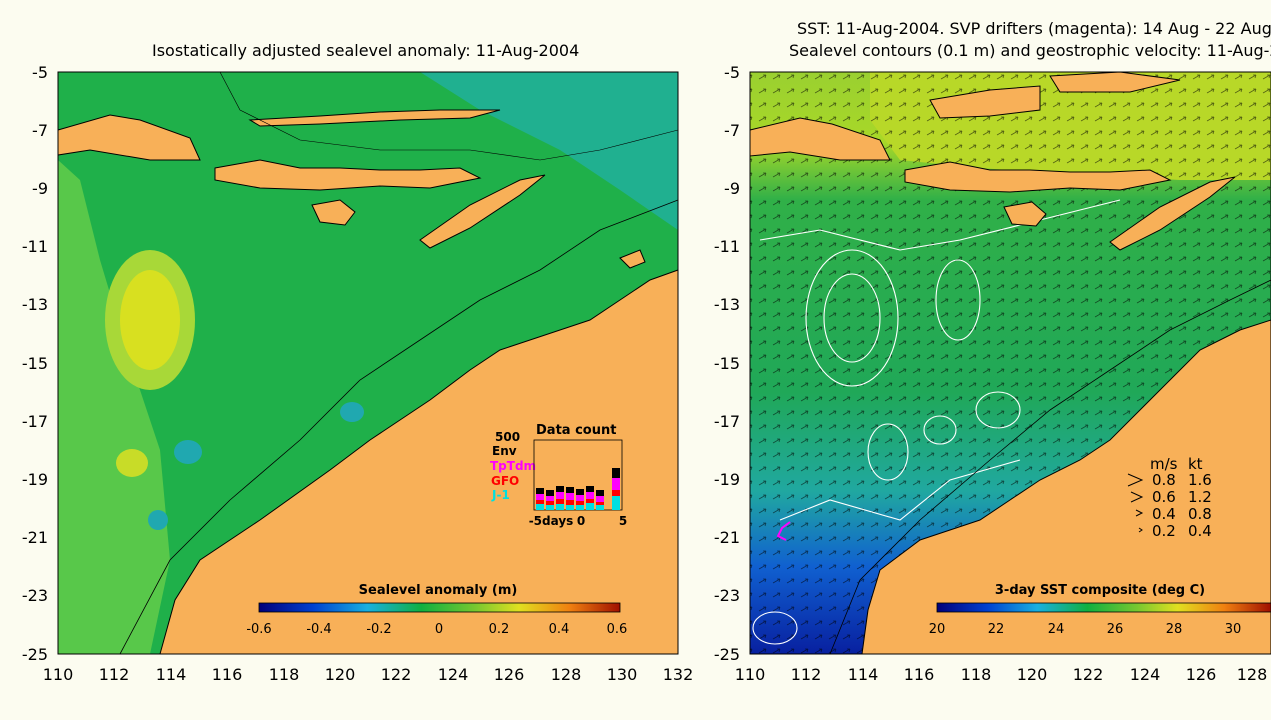 This screenshot has height=720, width=1271. I want to click on right-colorbar-tick: 30, so click(1233, 629).